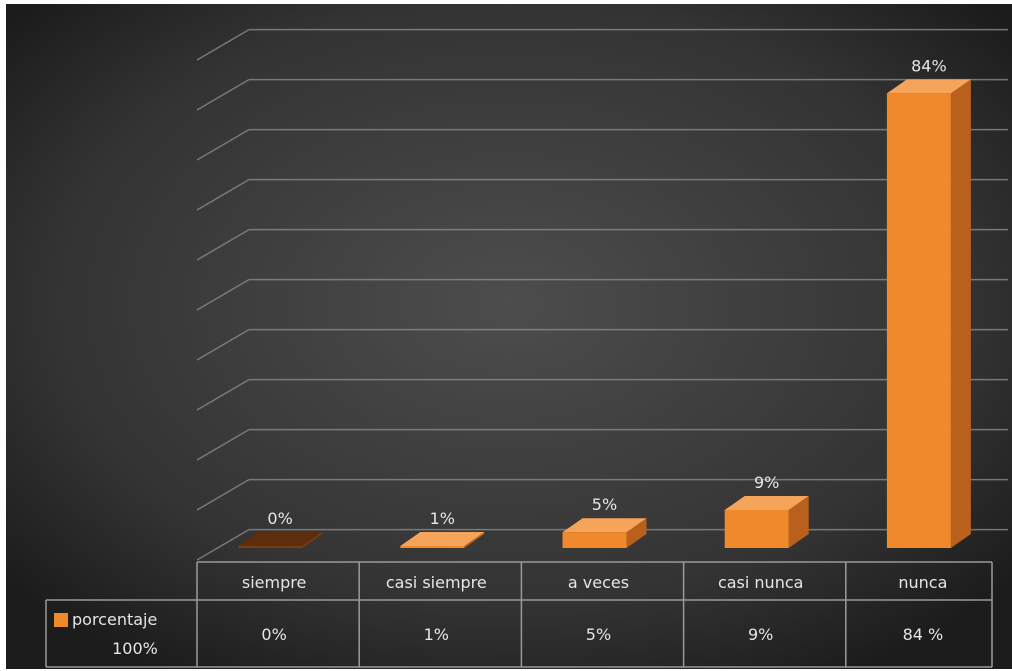 This screenshot has width=1012, height=671. What do you see at coordinates (761, 582) in the screenshot?
I see `category-label: casi nunca` at bounding box center [761, 582].